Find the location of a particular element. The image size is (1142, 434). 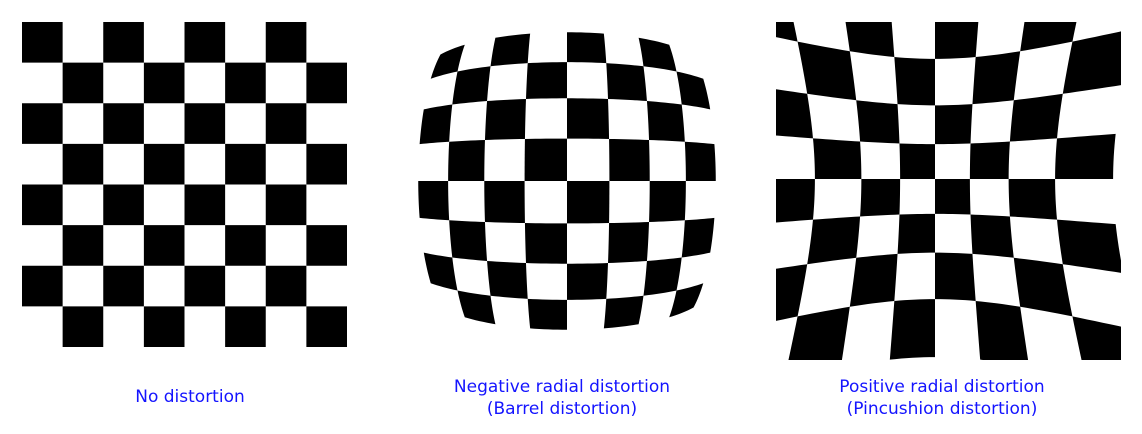

caption-line: (Pincushion distortion) is located at coordinates (942, 409).